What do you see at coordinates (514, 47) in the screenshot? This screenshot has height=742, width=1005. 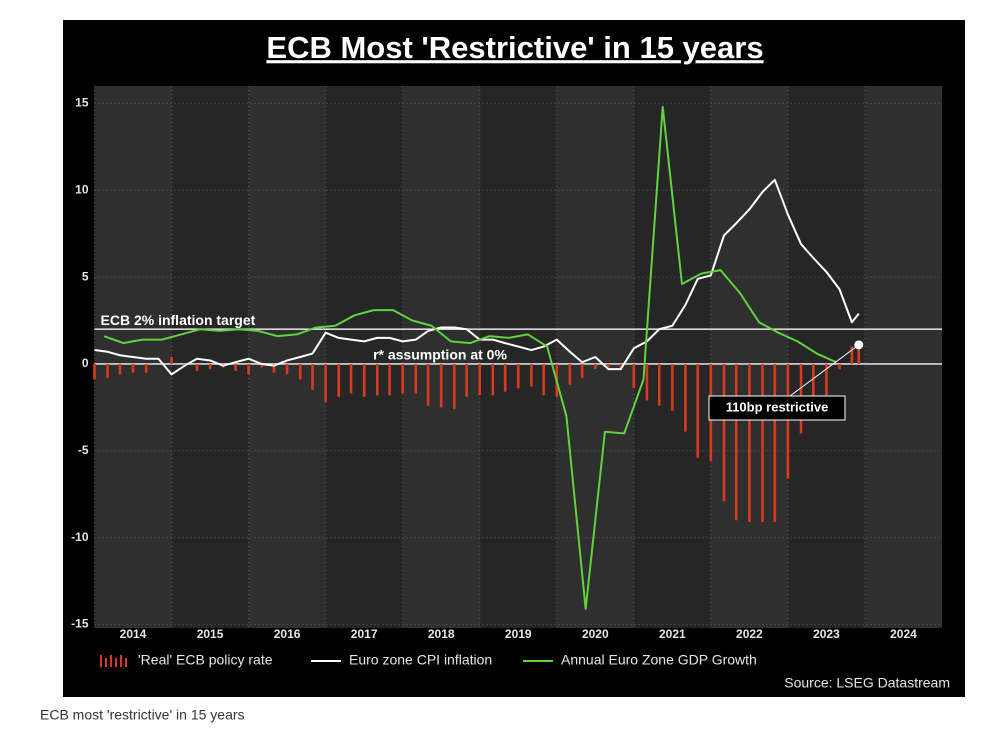 I see `chart-title: ECB Most 'Restrictive' in 15 years` at bounding box center [514, 47].